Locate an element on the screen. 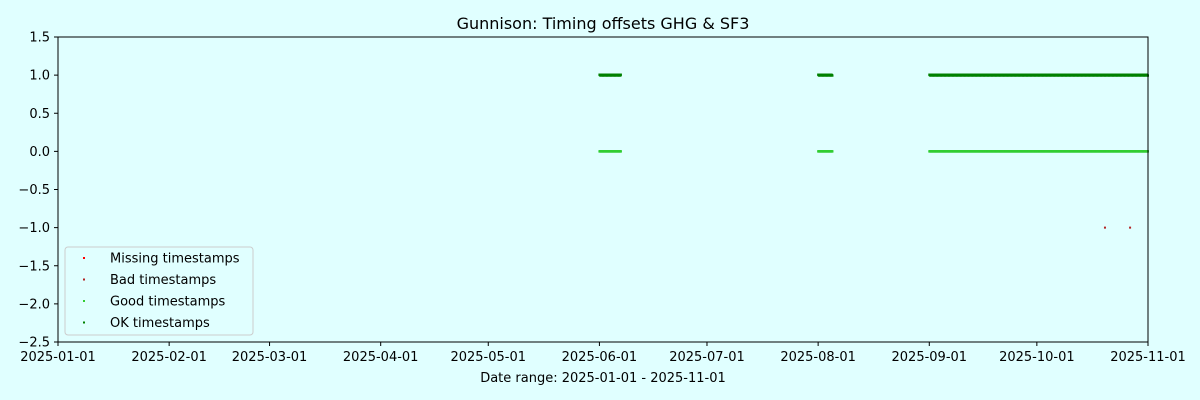  legend-entry: Missing timestamps is located at coordinates (175, 259).